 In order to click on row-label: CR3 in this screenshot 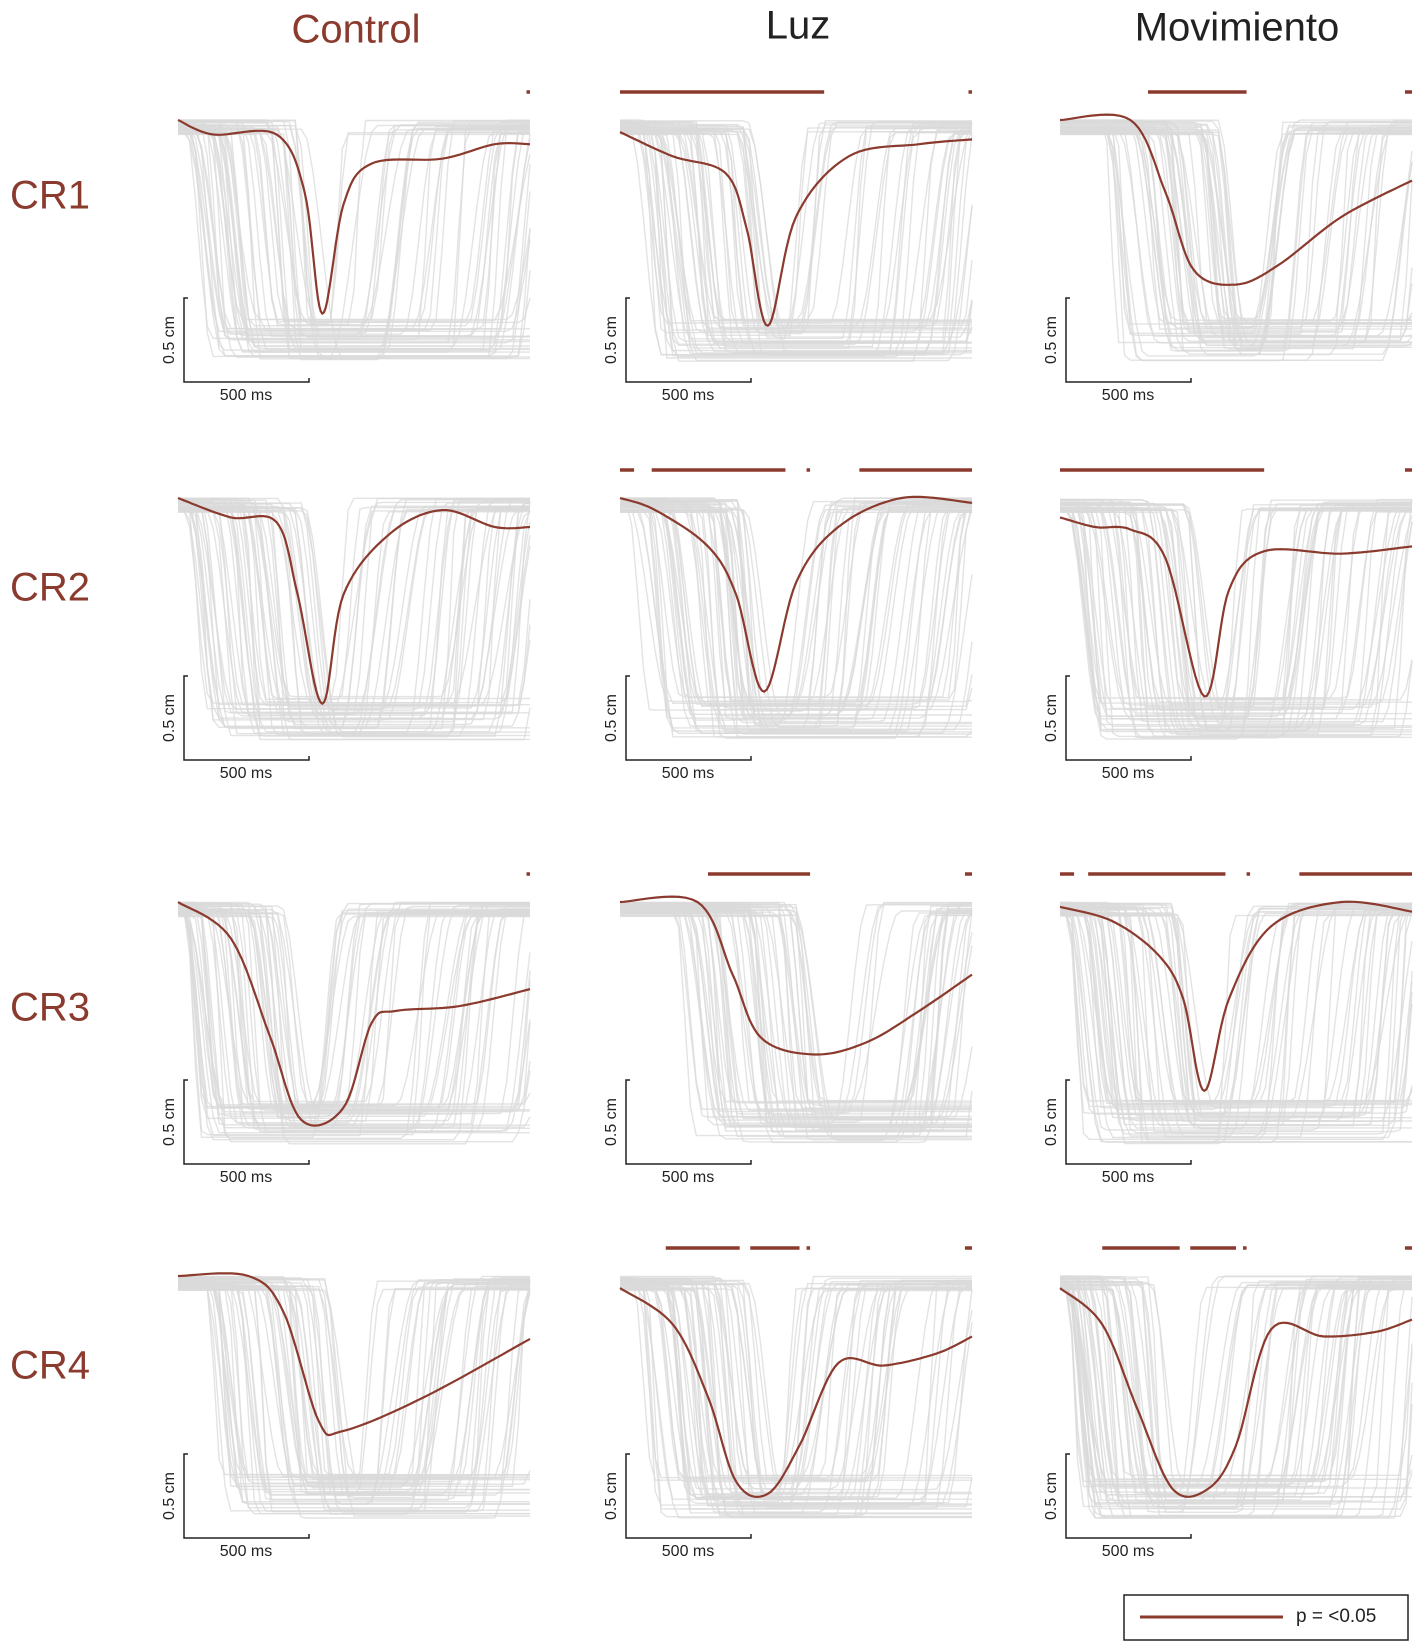, I will do `click(50, 1008)`.